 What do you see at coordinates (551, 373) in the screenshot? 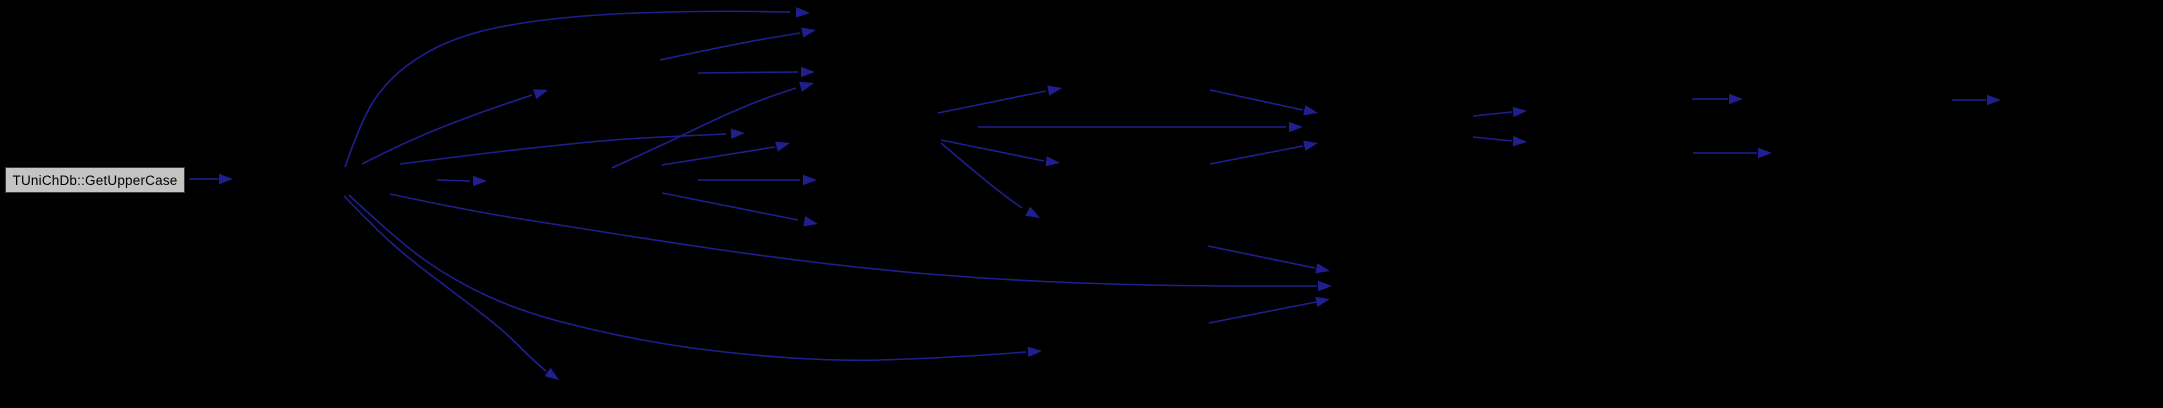
I see `edge-arrowhead-fan-down-short` at bounding box center [551, 373].